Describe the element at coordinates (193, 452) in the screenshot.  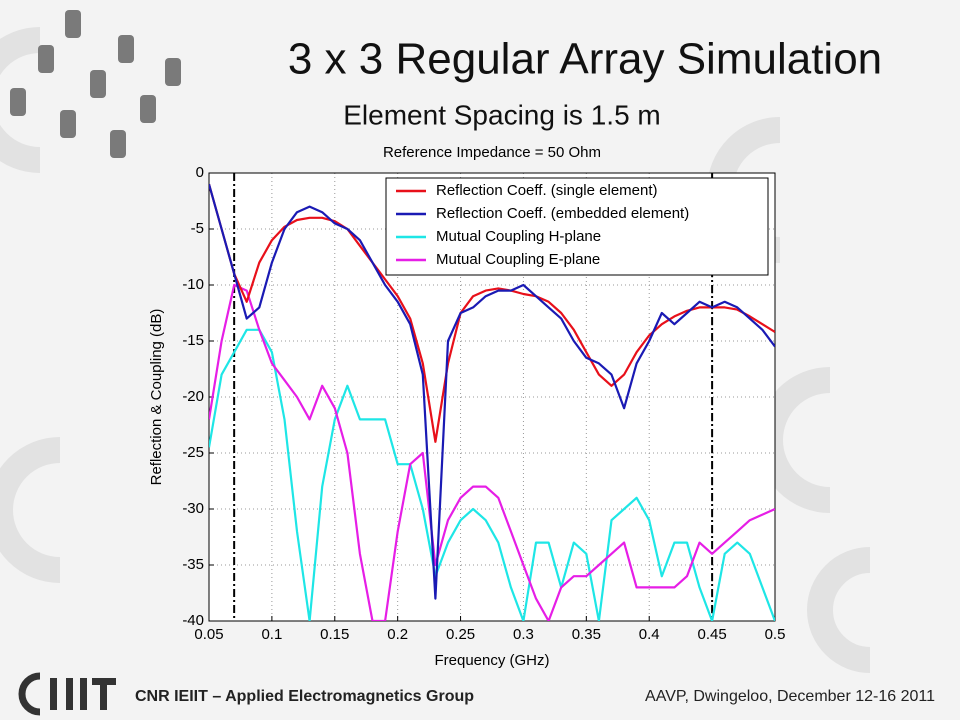
I see `y-tick-label: -25` at that location.